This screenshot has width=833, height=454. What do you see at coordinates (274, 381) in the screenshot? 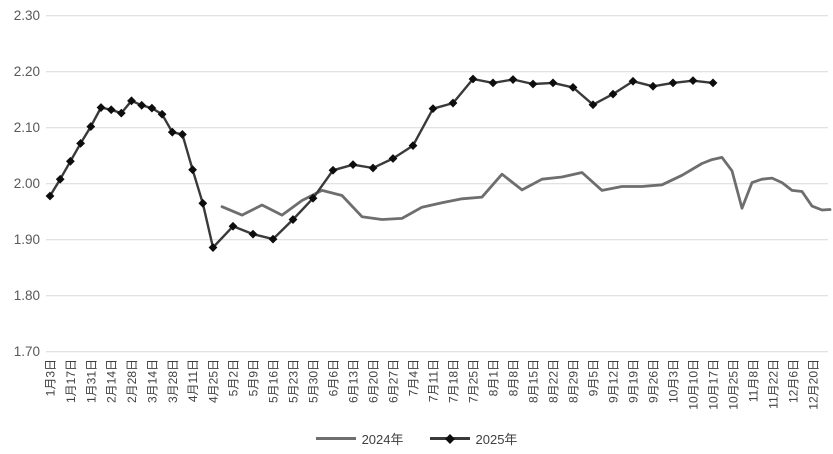
I see `x-axis-tick-label: 5月16日` at bounding box center [274, 381].